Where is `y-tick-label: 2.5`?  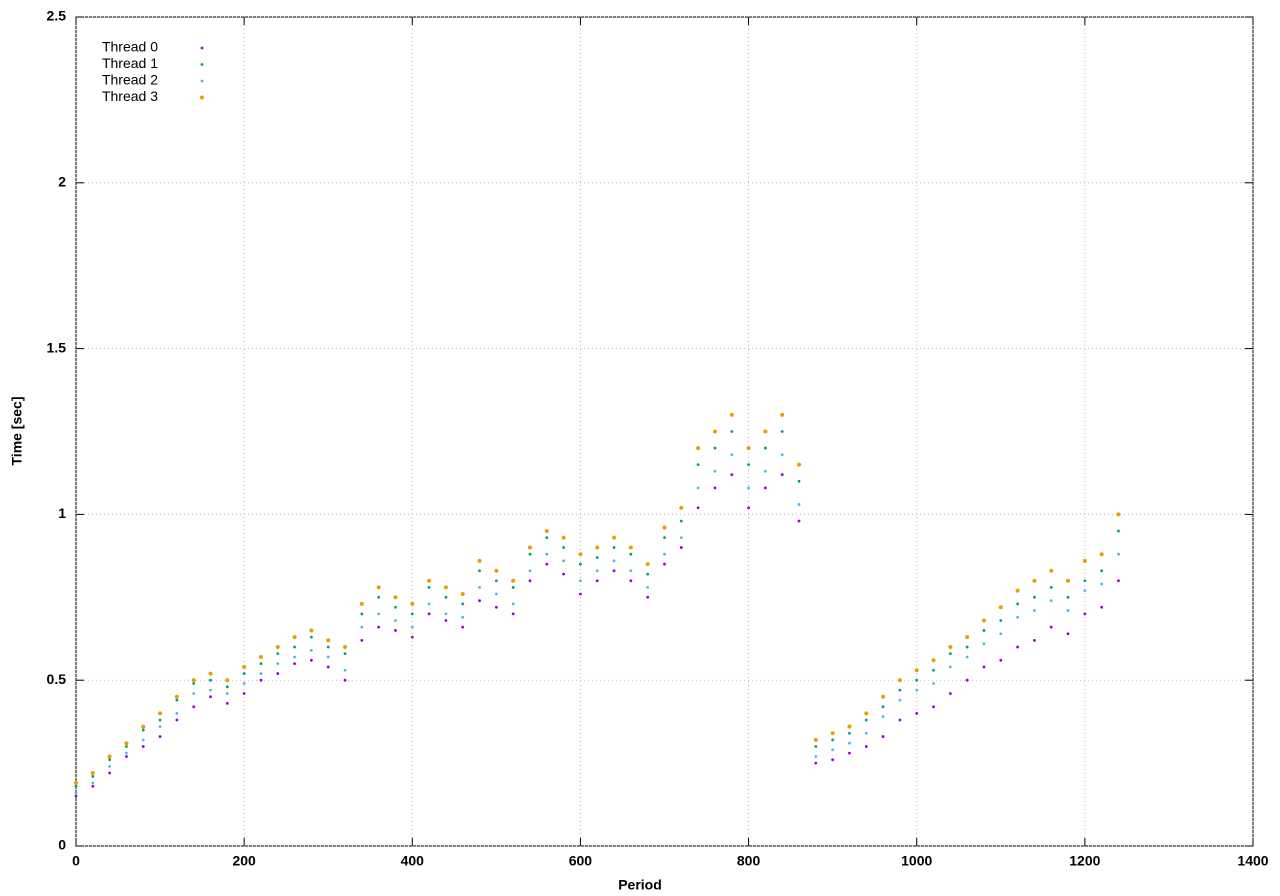
y-tick-label: 2.5 is located at coordinates (57, 16).